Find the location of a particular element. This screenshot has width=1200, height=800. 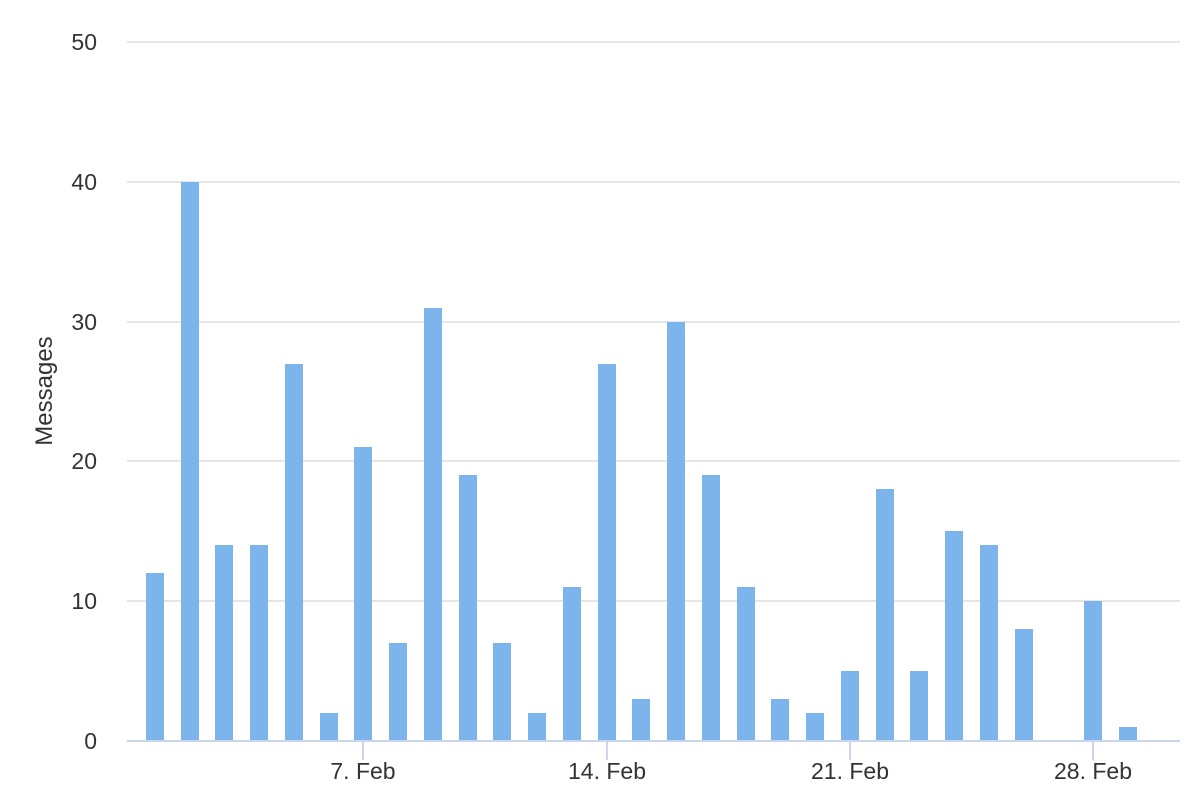

x-tick-28-feb is located at coordinates (1093, 750).